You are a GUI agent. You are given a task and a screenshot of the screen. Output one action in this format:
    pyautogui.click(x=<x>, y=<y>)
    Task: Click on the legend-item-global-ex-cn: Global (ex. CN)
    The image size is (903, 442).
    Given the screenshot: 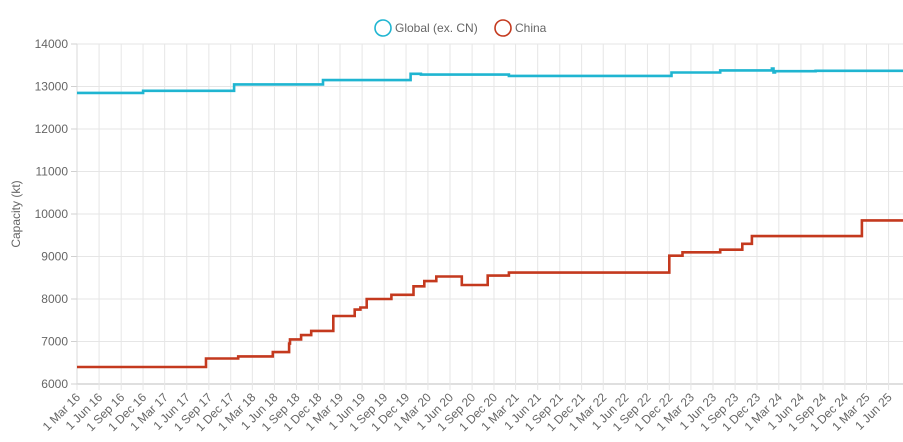 What is the action you would take?
    pyautogui.click(x=426, y=28)
    